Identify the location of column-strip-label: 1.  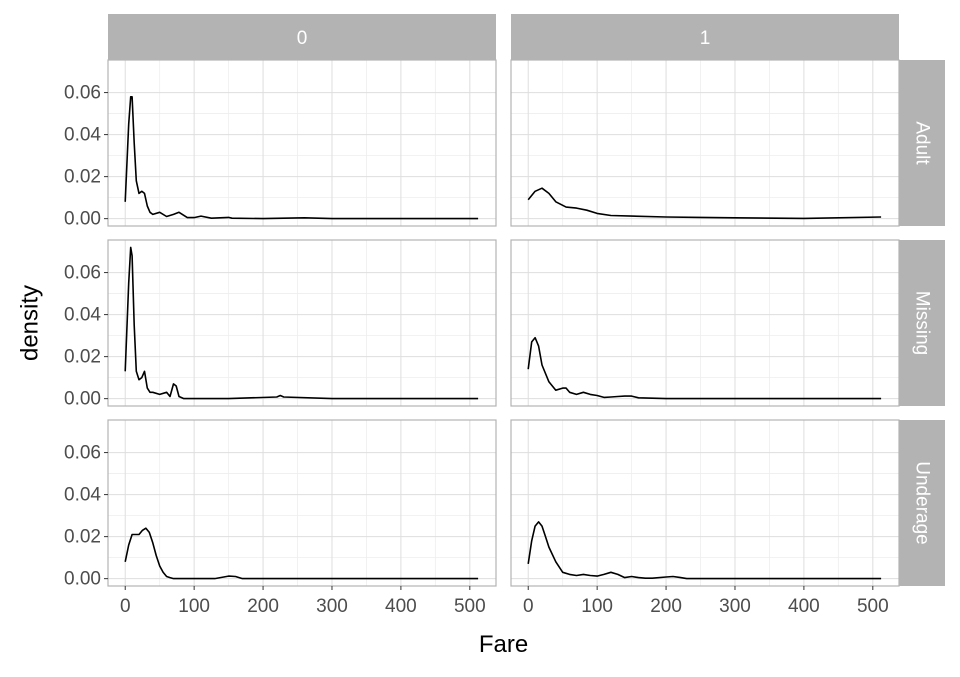
(705, 38).